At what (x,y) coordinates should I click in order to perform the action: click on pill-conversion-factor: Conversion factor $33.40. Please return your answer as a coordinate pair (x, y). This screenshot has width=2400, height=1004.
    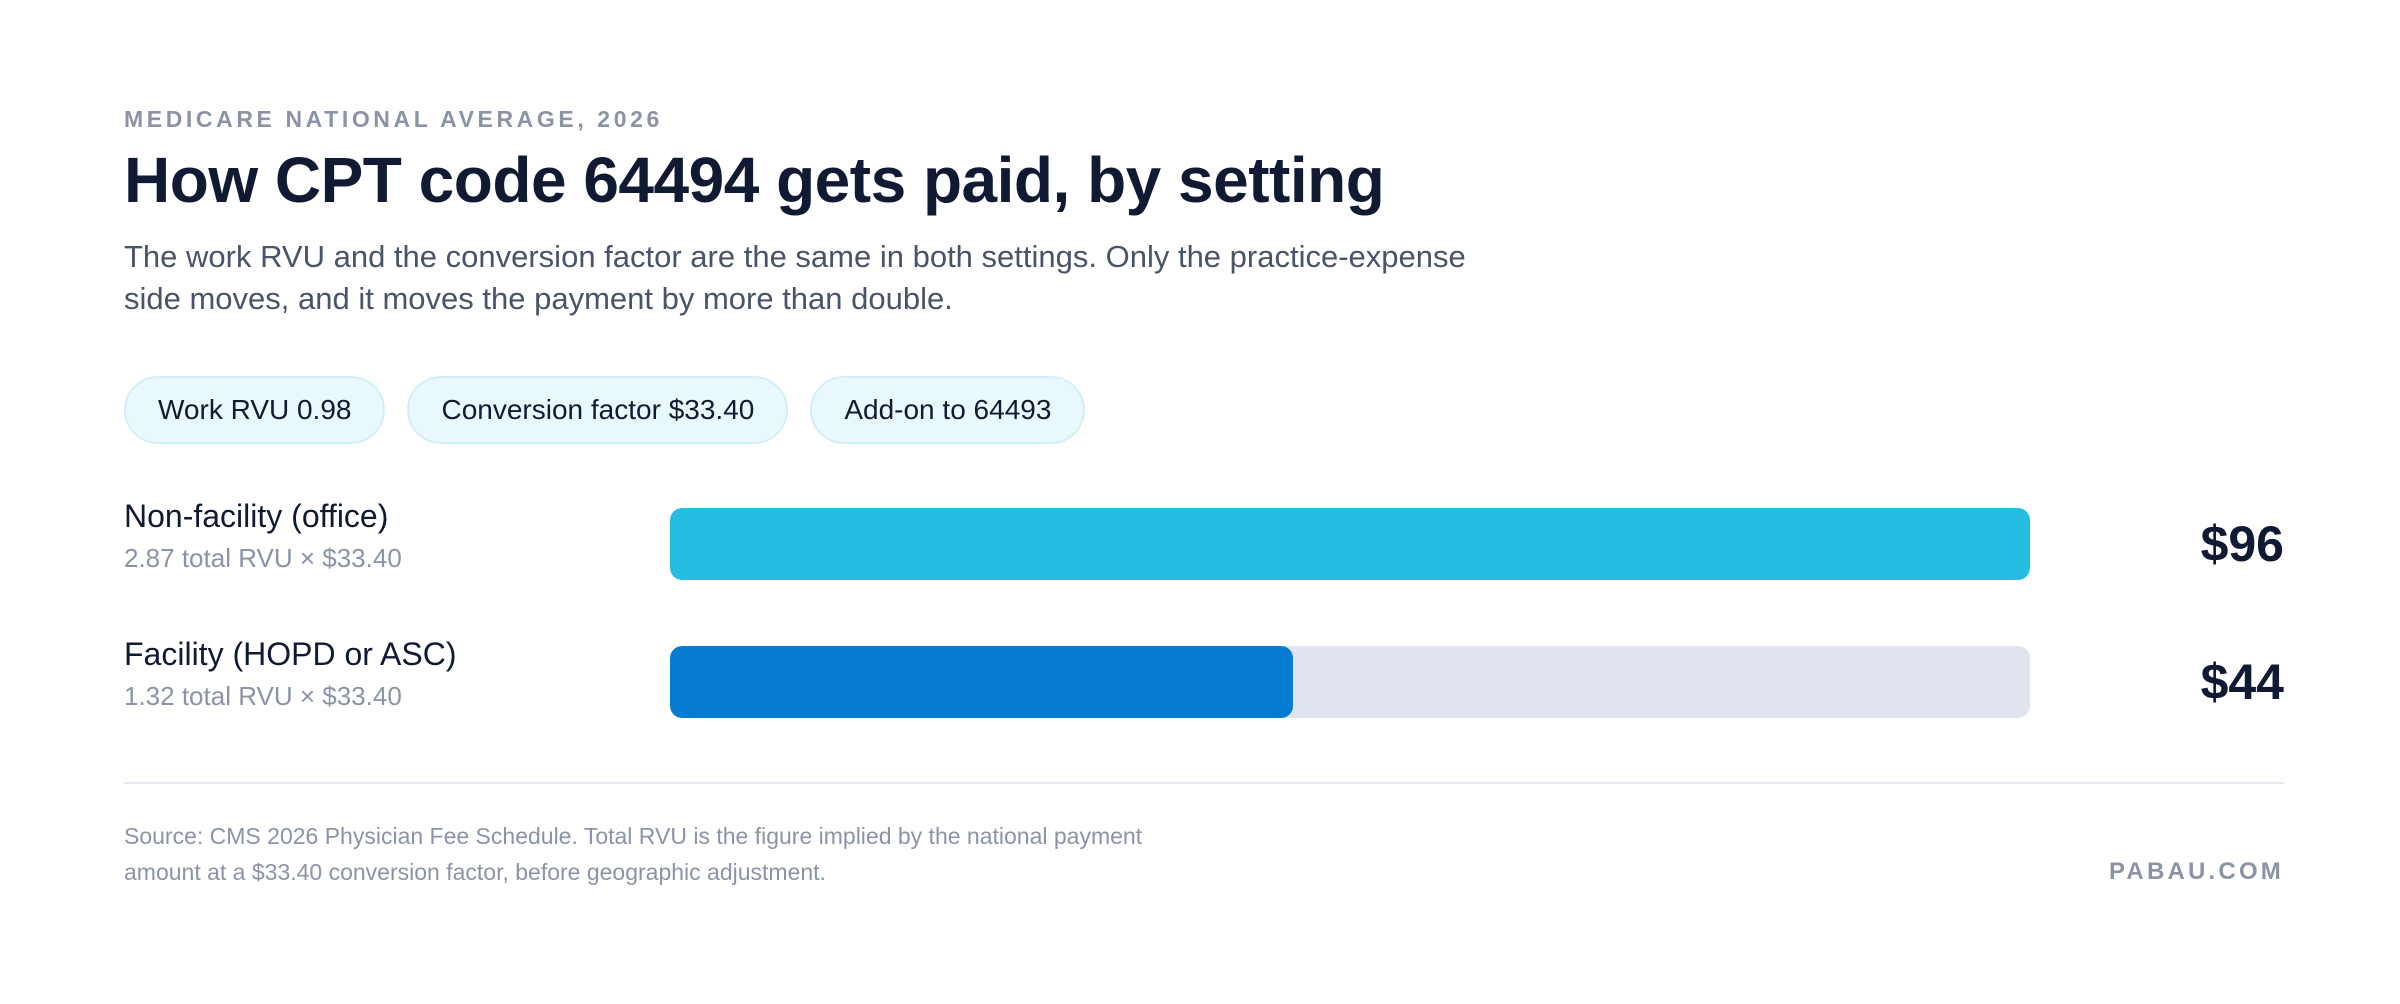
    Looking at the image, I should click on (598, 410).